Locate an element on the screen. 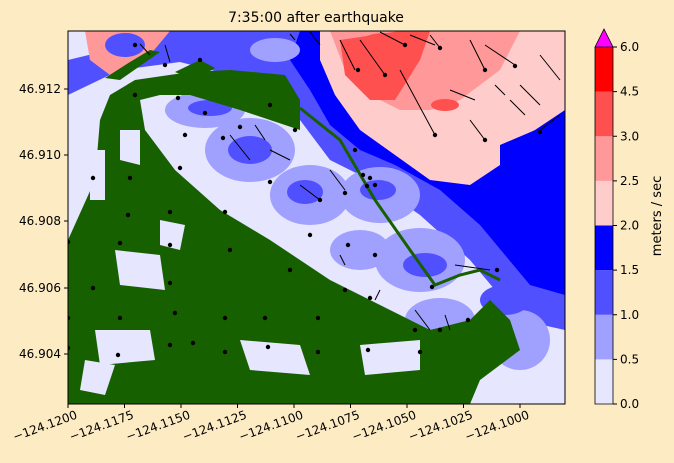 The height and width of the screenshot is (463, 674). speed-band-1-5-east is located at coordinates (532, 176).